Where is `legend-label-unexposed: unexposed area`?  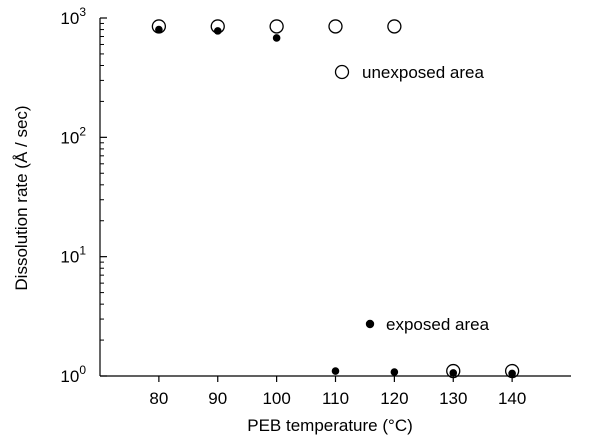 legend-label-unexposed: unexposed area is located at coordinates (423, 72).